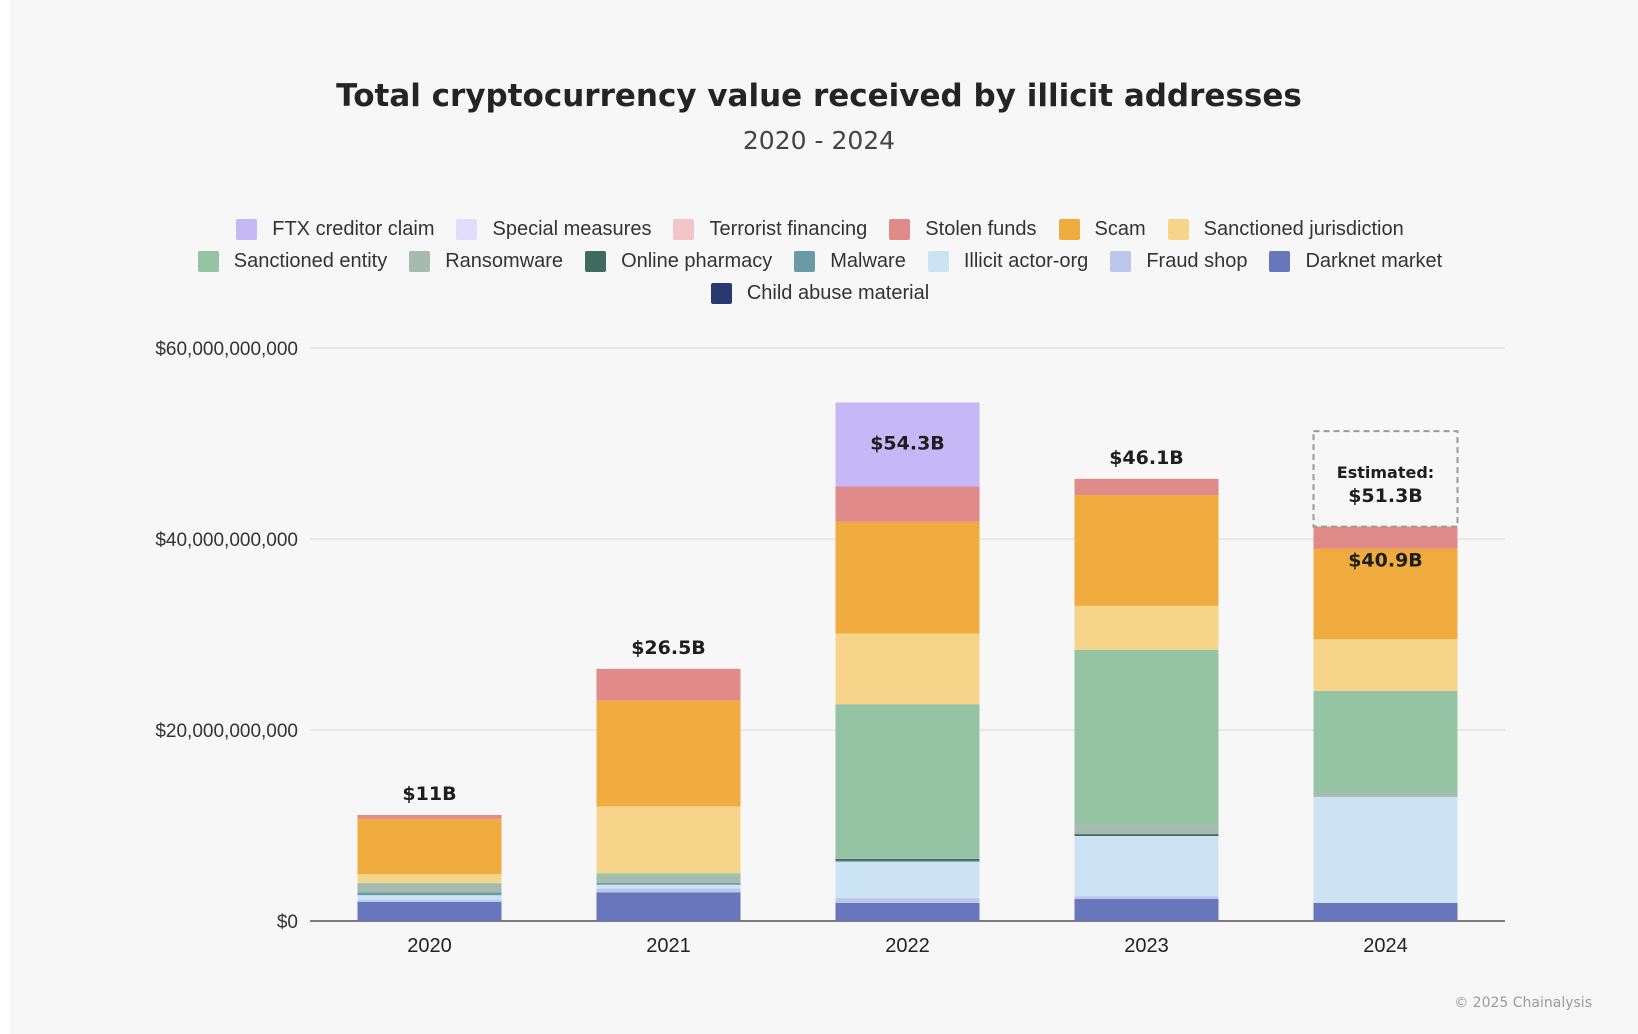 This screenshot has width=1638, height=1034. I want to click on legend-item: Child abuse material, so click(820, 293).